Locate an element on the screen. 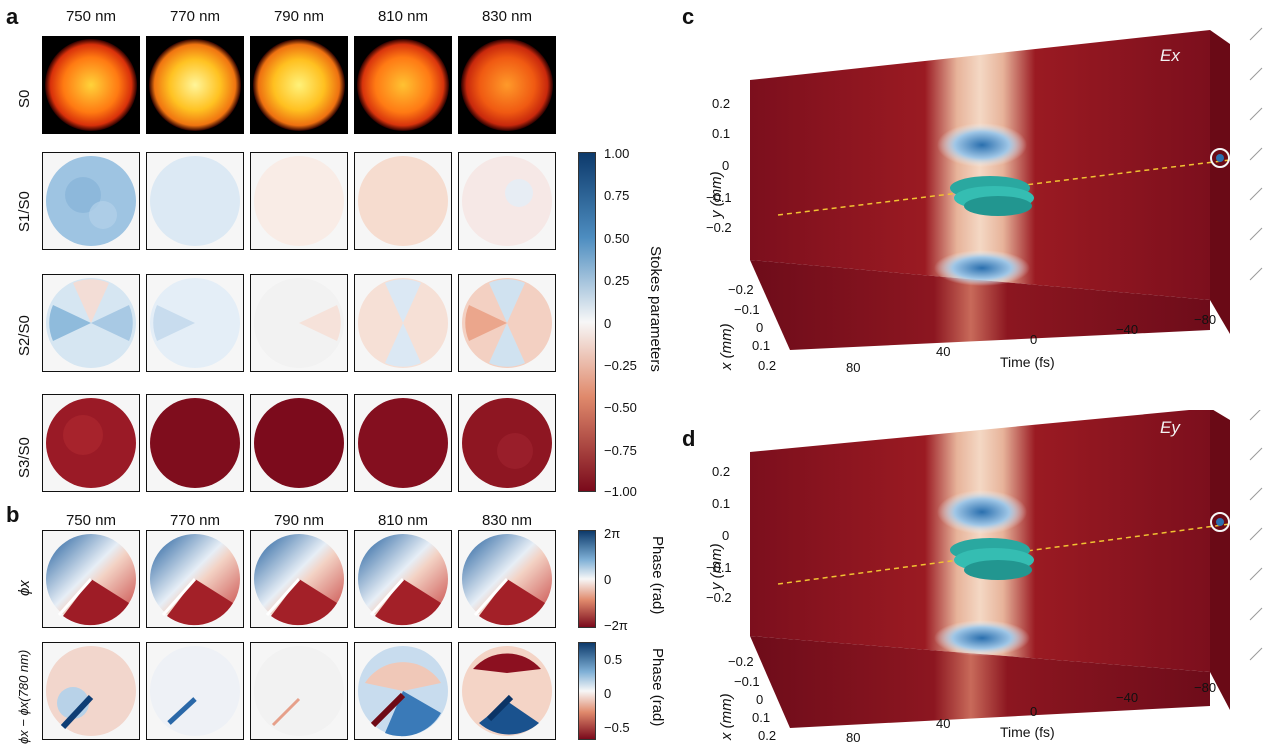 This screenshot has height=756, width=1280. stokes-tick-1: 1.00 is located at coordinates (617, 153).